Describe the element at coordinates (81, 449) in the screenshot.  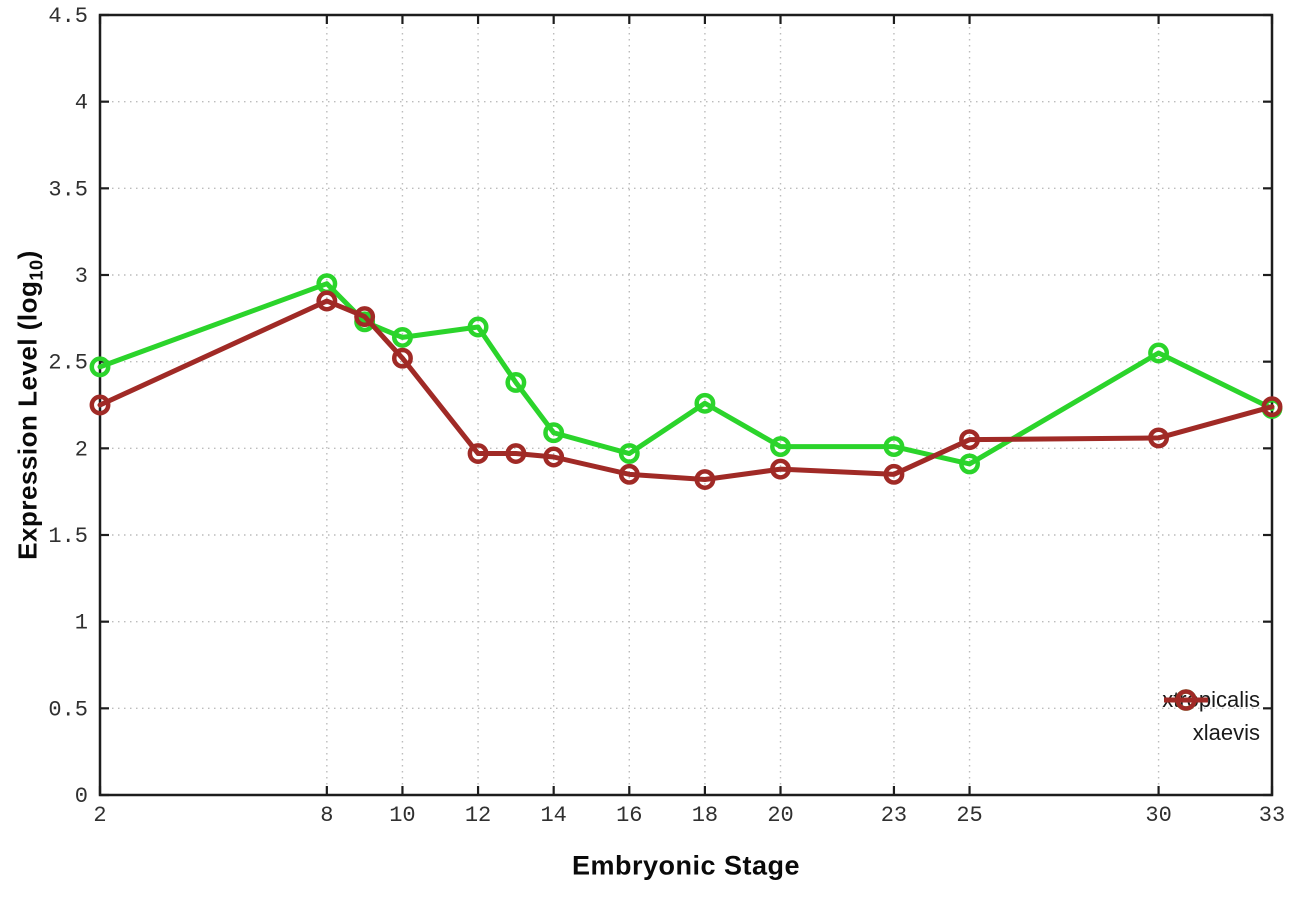
I see `y-tick-label: 2` at that location.